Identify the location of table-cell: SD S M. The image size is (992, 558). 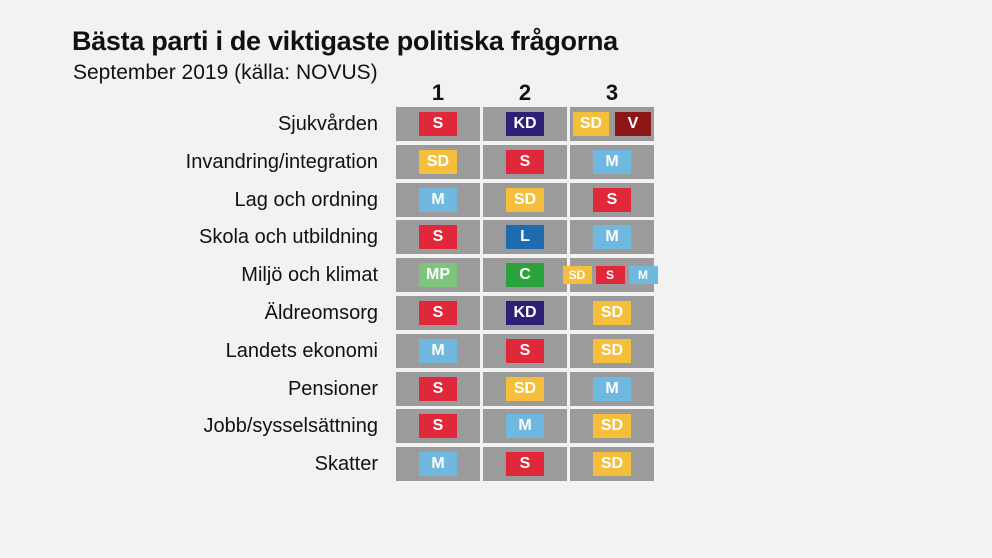
(610, 275).